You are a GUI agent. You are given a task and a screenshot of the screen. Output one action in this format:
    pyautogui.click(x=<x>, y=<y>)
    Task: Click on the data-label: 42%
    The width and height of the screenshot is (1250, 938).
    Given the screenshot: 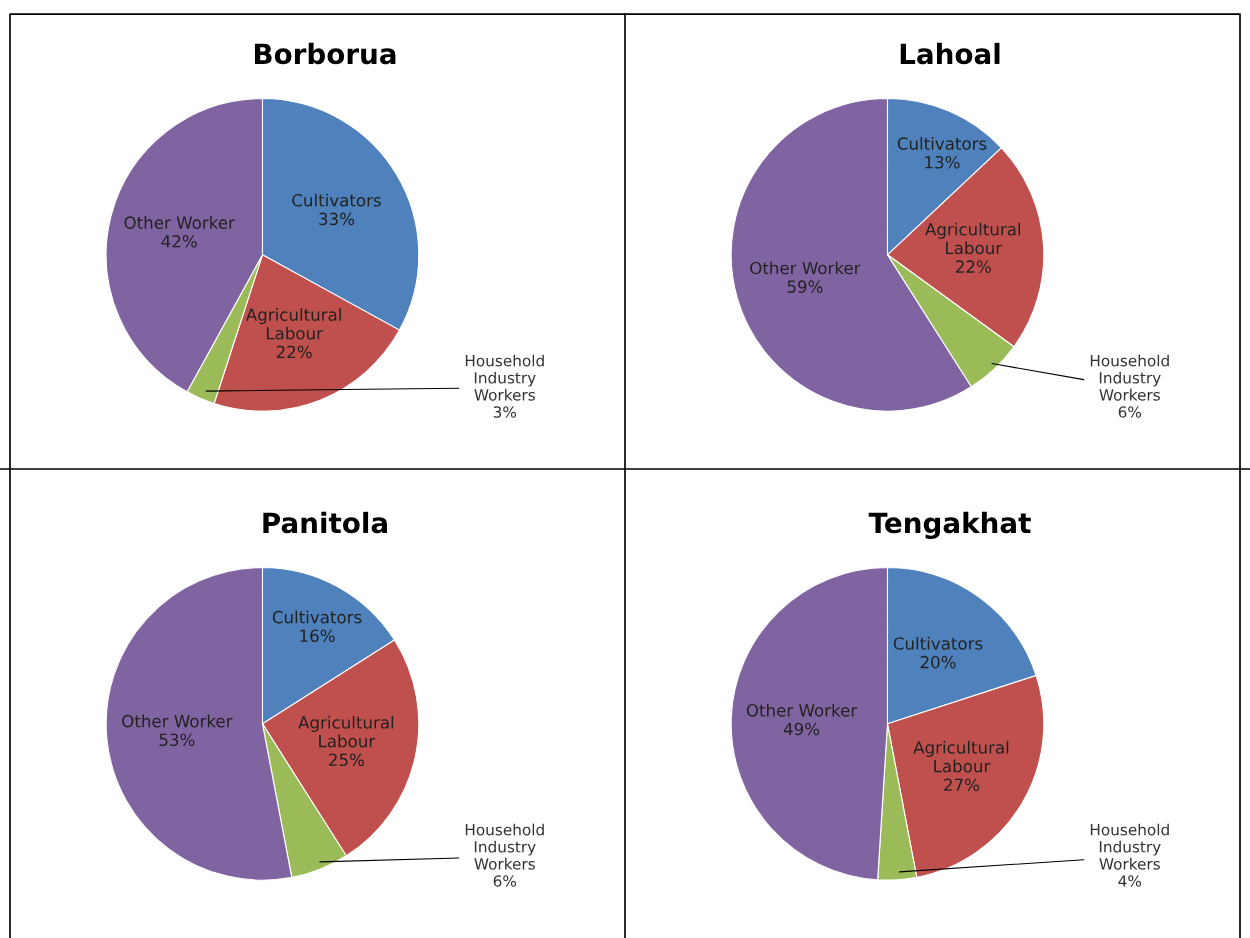 What is the action you would take?
    pyautogui.click(x=179, y=241)
    